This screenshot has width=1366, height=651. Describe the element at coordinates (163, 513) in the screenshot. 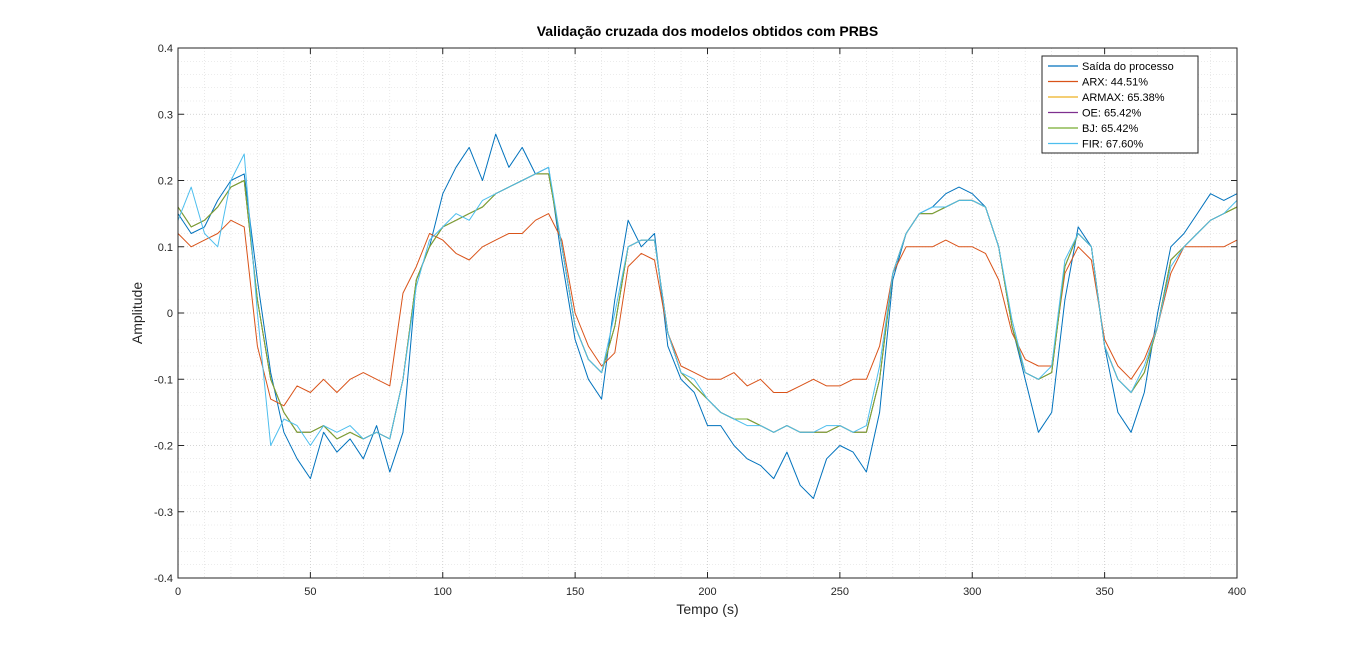

I see `y-tick-label: -0.3` at that location.